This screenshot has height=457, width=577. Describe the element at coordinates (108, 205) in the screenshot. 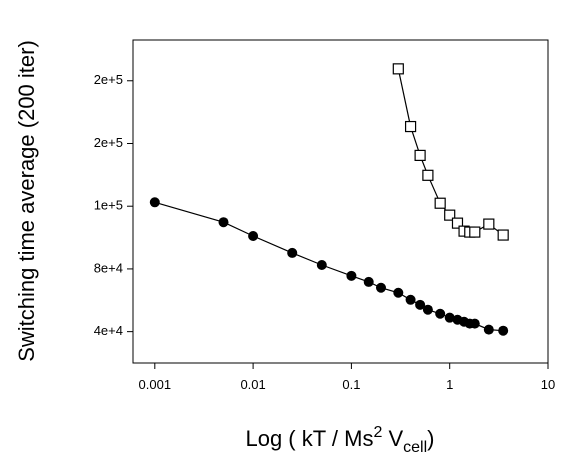

I see `y-tick-label: 1e+5` at that location.